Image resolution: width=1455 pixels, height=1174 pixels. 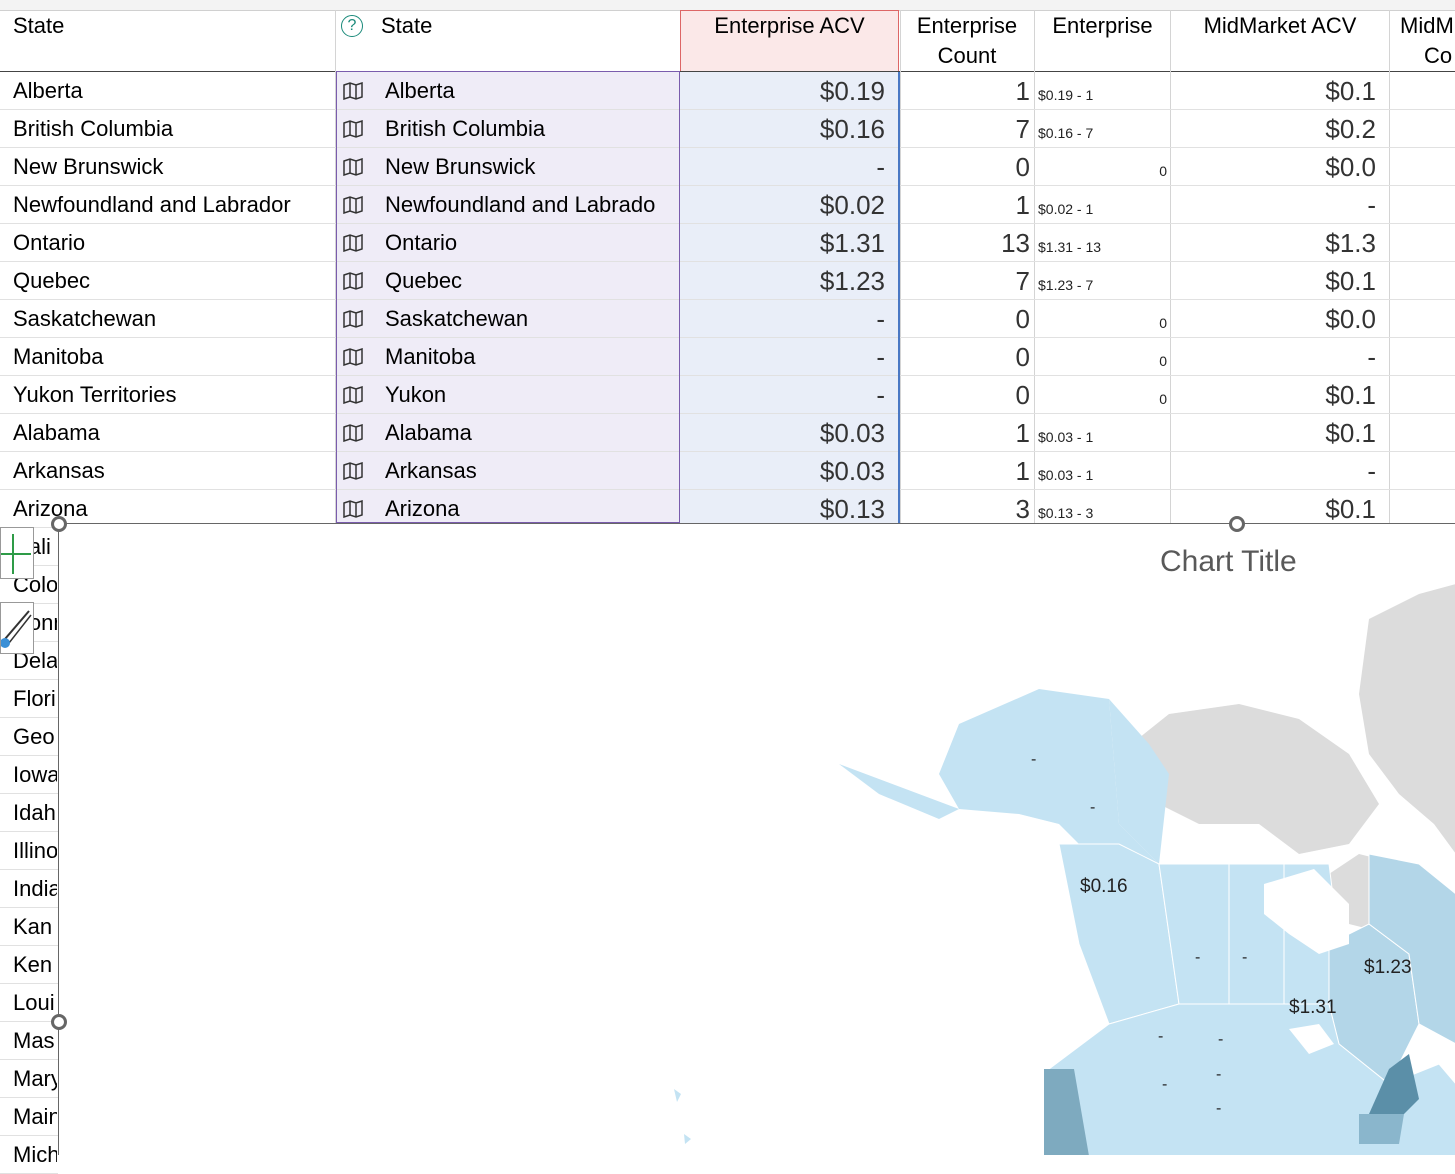 I want to click on cell-state: New Brunswick, so click(x=88, y=166).